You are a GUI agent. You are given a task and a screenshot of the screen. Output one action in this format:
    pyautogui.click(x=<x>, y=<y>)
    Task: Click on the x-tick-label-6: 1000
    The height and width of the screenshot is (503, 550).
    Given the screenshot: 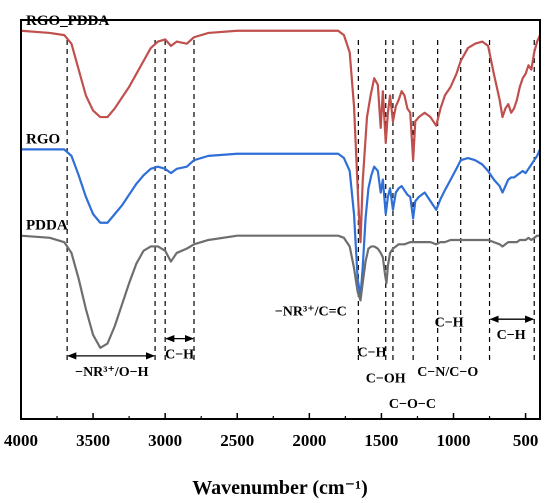 What is the action you would take?
    pyautogui.click(x=454, y=440)
    